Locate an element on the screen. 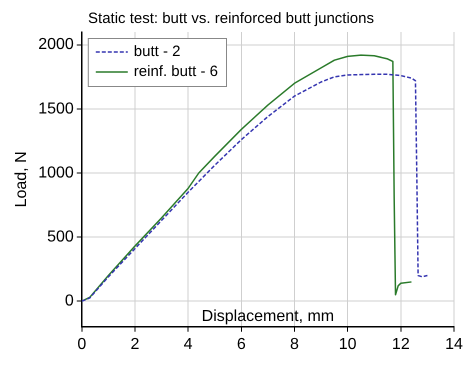 The height and width of the screenshot is (365, 474). y-tick-label: 1000 is located at coordinates (56, 173).